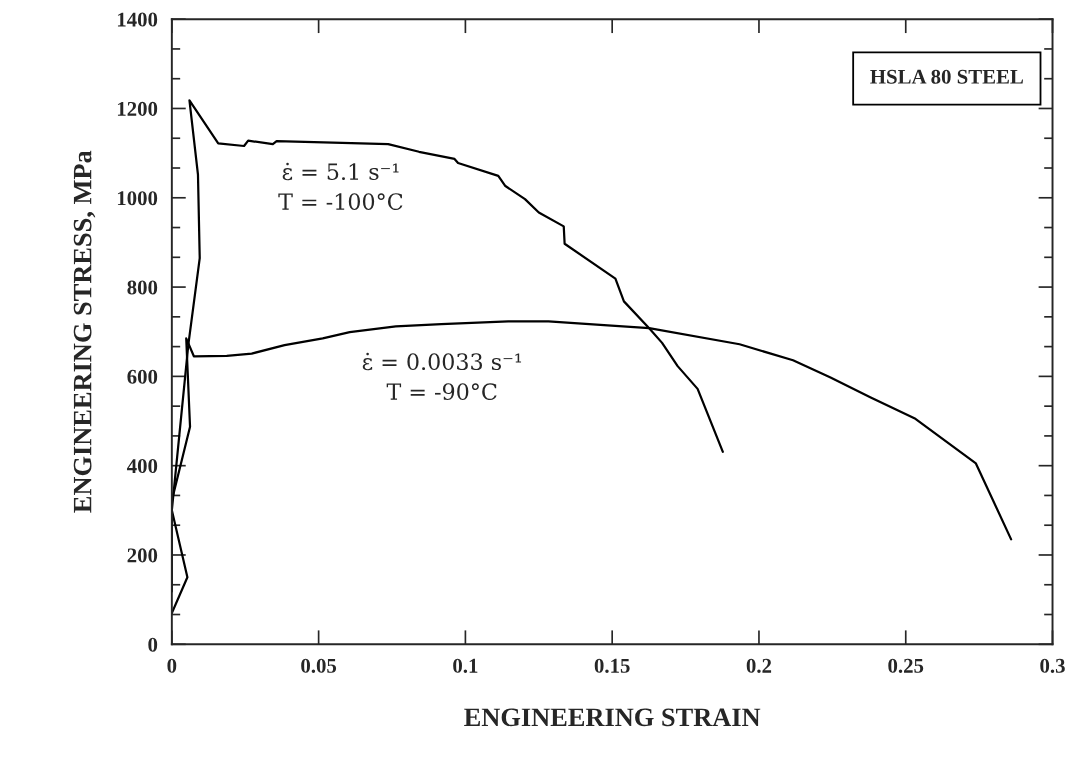  Describe the element at coordinates (319, 665) in the screenshot. I see `x-tick-label: 0.05` at that location.